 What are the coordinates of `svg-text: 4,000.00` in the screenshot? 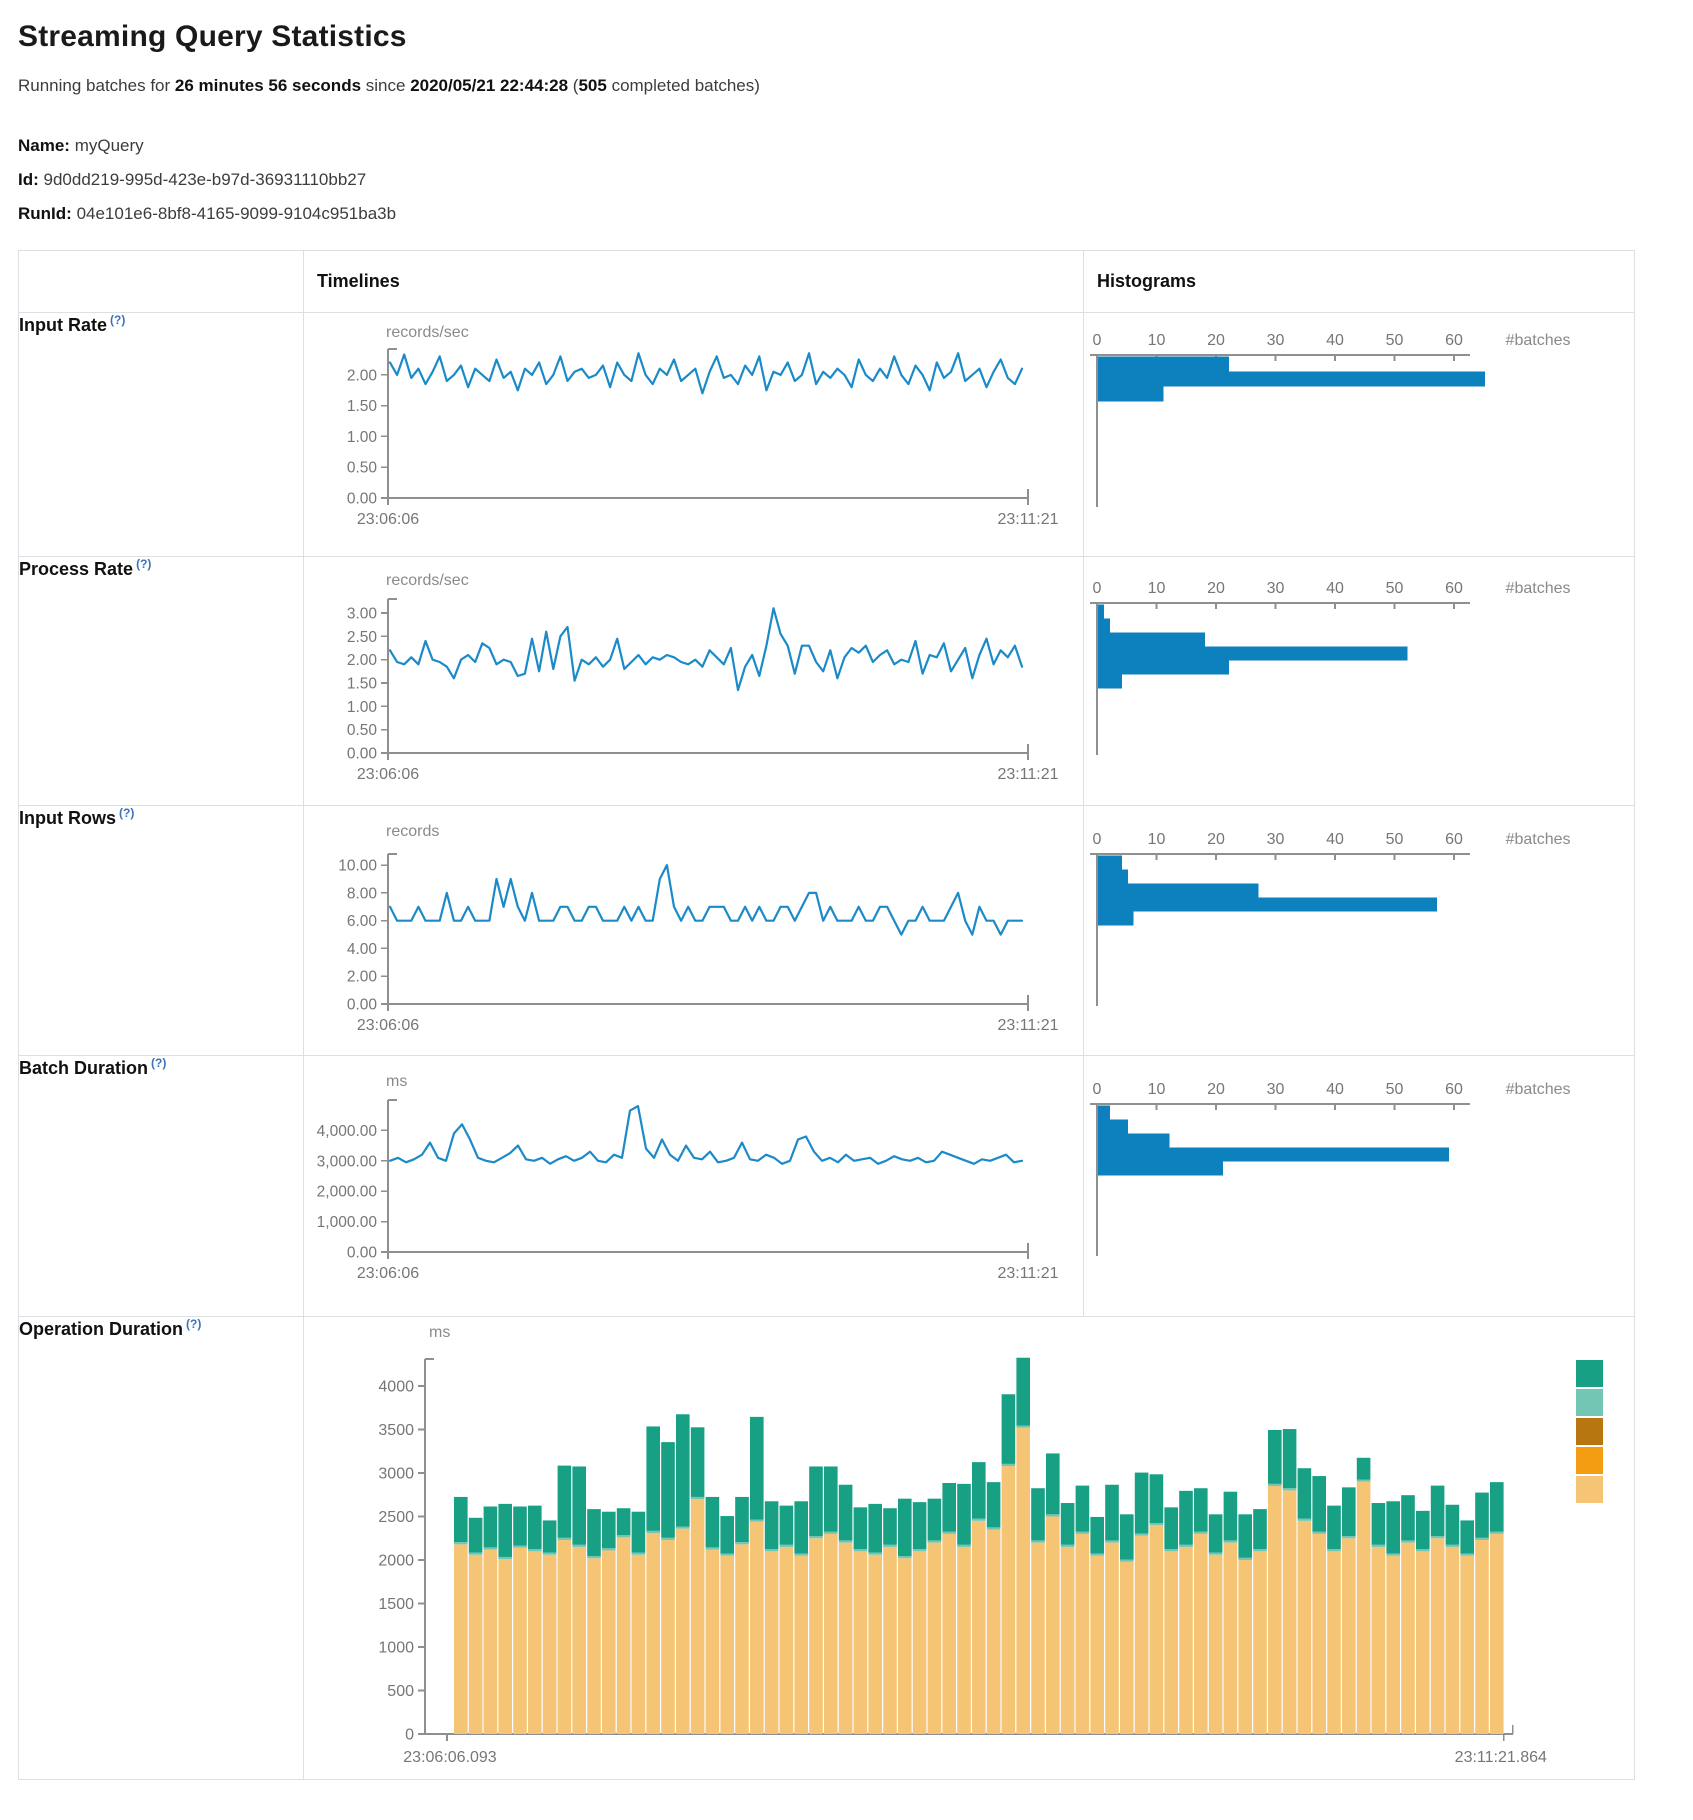 It's located at (347, 1131).